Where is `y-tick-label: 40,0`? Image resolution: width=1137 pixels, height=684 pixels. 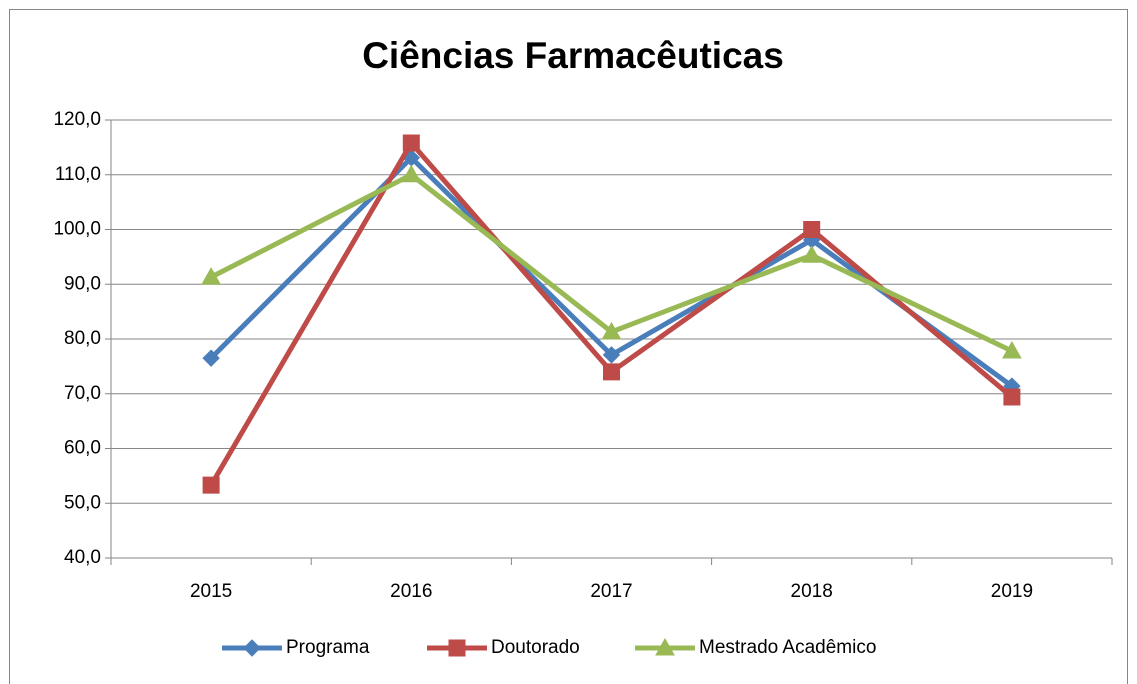
y-tick-label: 40,0 is located at coordinates (82, 557).